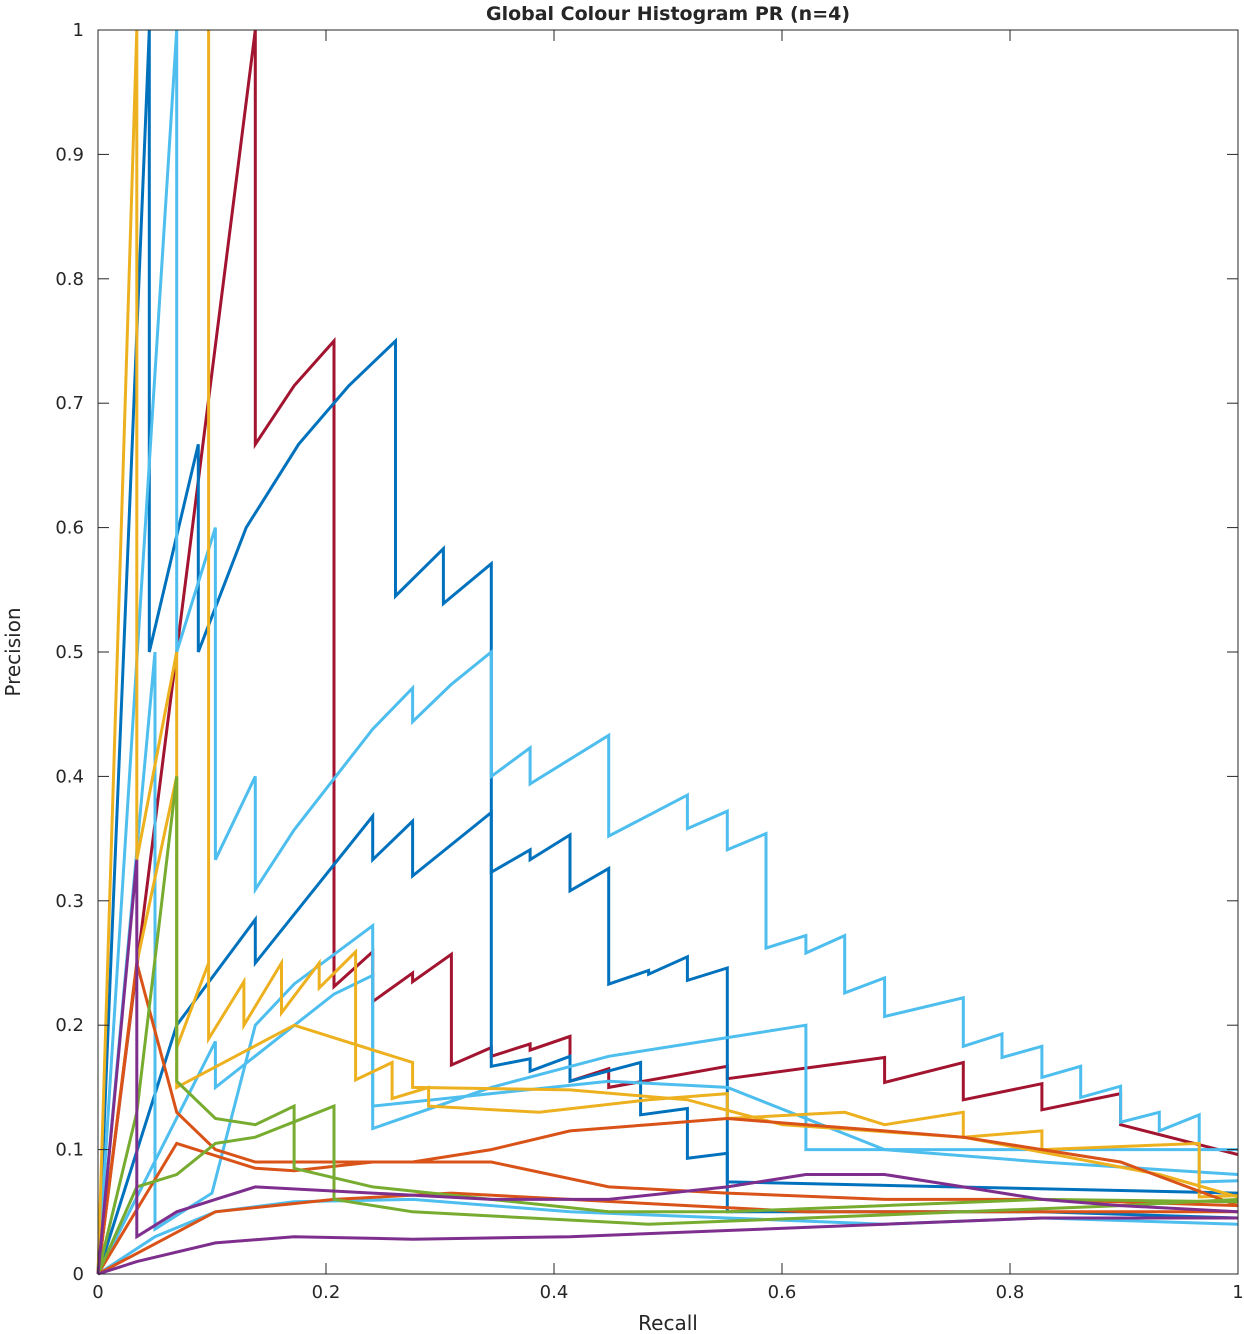 This screenshot has width=1244, height=1334. What do you see at coordinates (69, 1150) in the screenshot?
I see `y-tick-label: 0.1` at bounding box center [69, 1150].